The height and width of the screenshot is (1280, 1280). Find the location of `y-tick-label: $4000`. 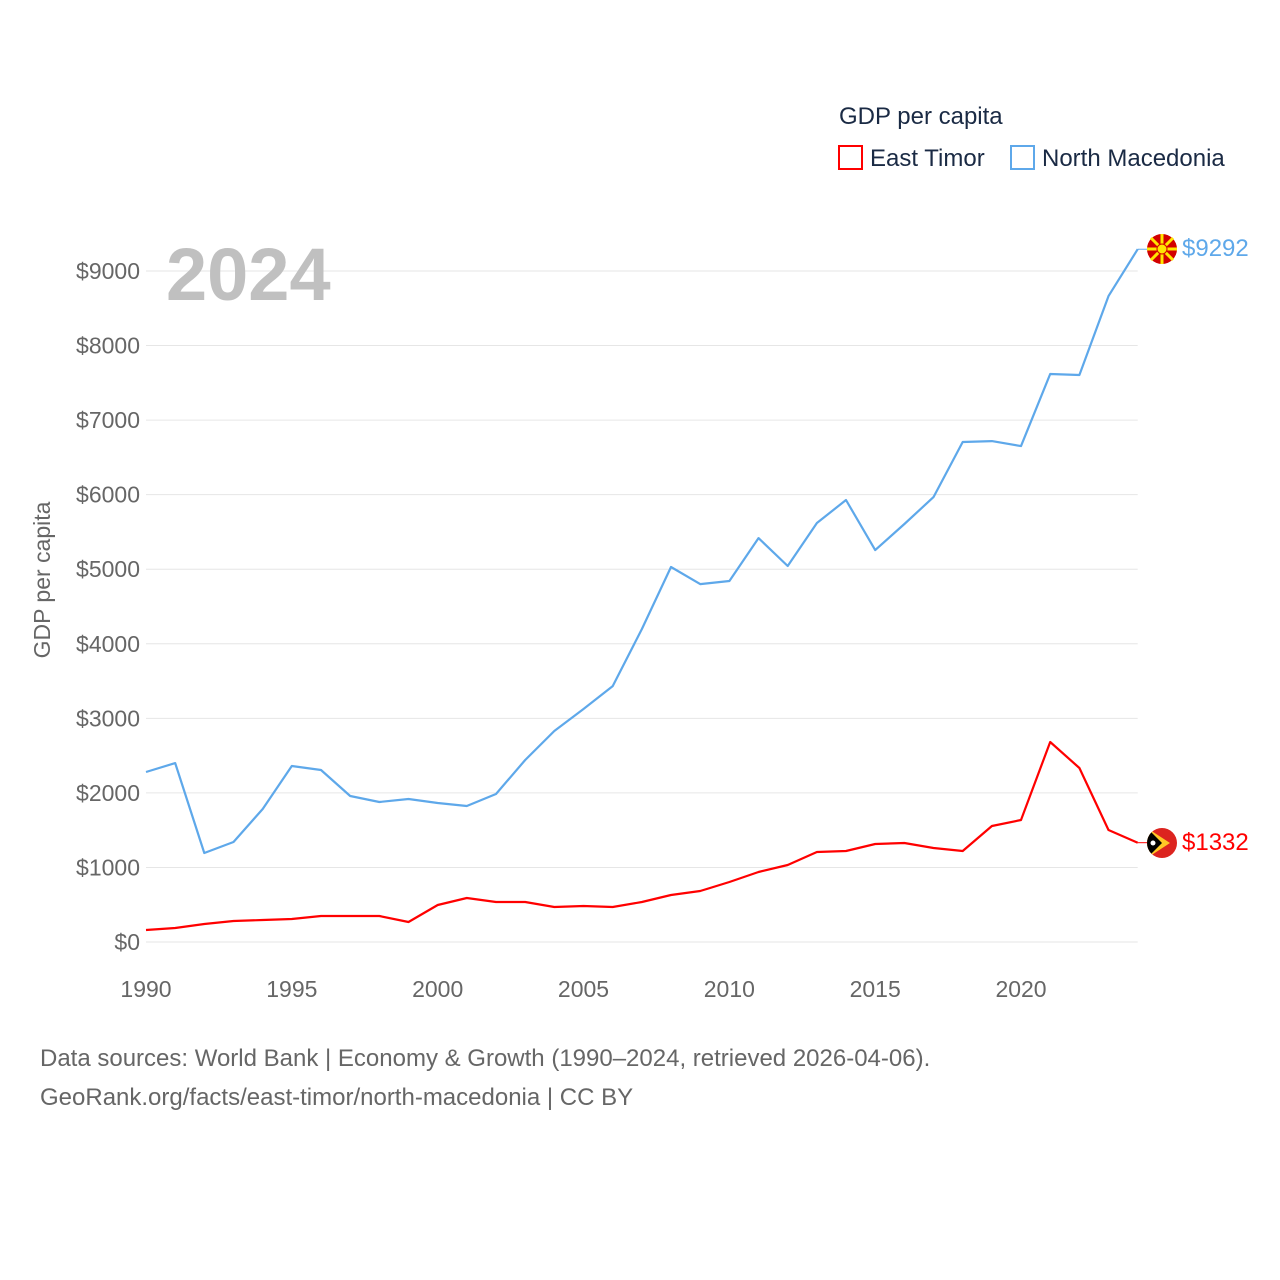

y-tick-label: $4000 is located at coordinates (108, 644).